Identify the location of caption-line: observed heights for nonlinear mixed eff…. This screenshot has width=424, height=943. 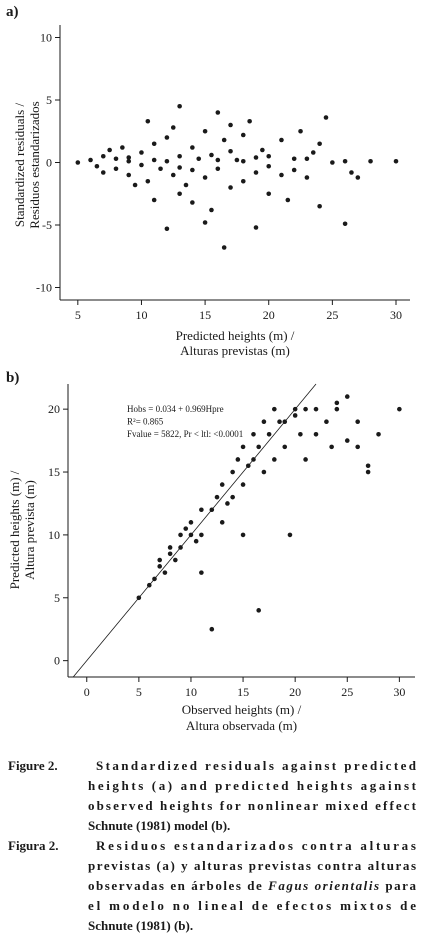
(252, 805).